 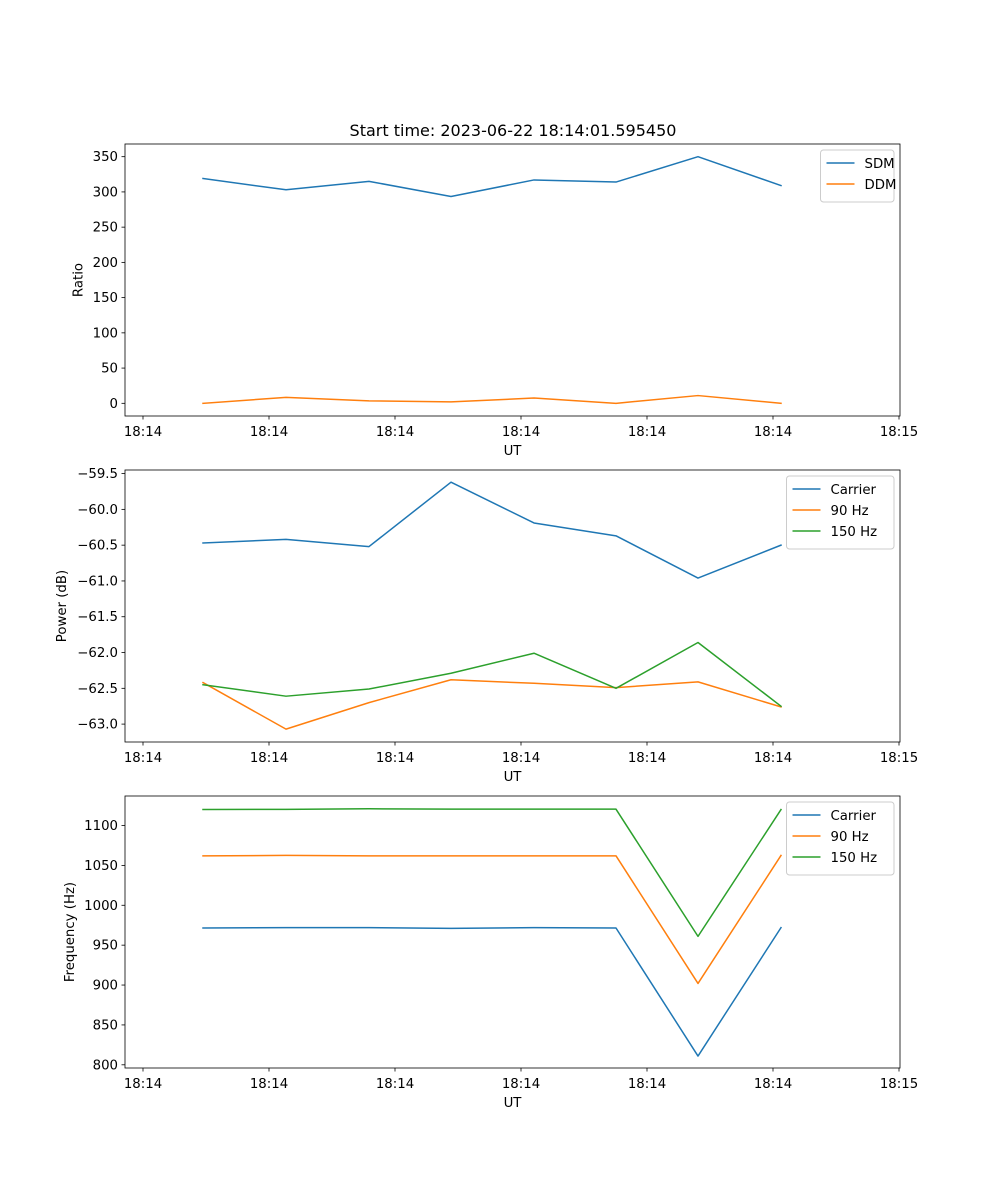 What do you see at coordinates (101, 826) in the screenshot?
I see `y-tick-label: 1100` at bounding box center [101, 826].